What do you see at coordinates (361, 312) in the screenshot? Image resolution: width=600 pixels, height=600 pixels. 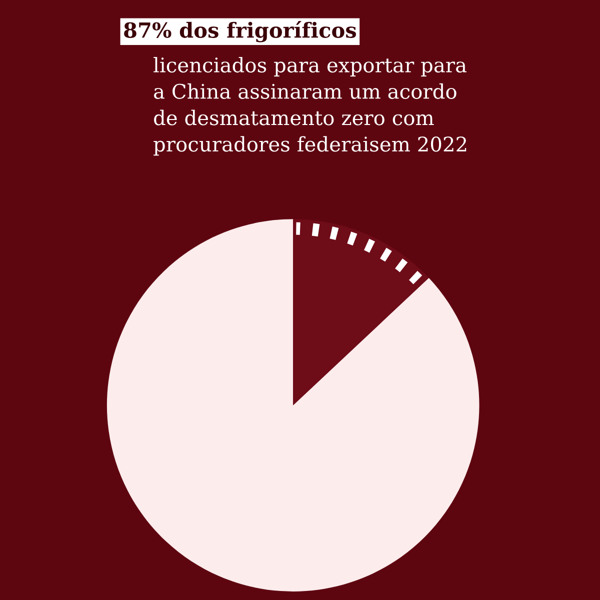 I see `pie-slice` at bounding box center [361, 312].